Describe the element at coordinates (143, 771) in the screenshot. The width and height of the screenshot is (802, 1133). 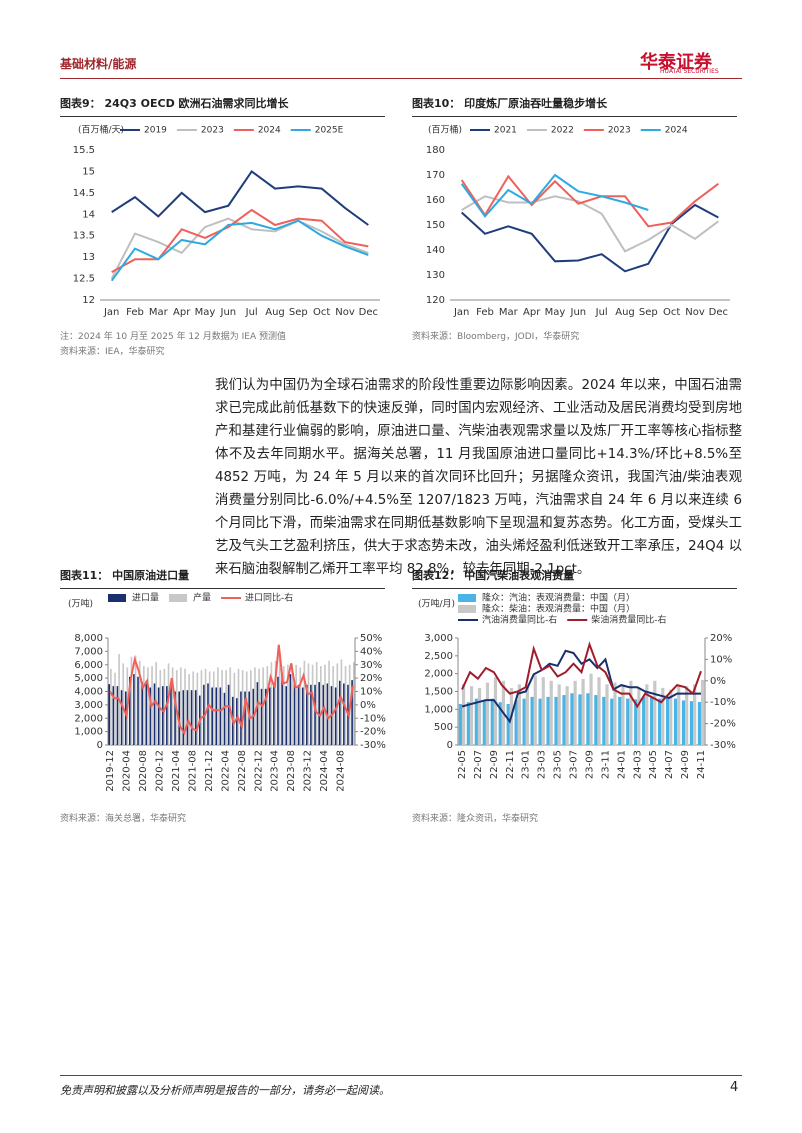
I see `x-tick-label: 2020-08` at that location.